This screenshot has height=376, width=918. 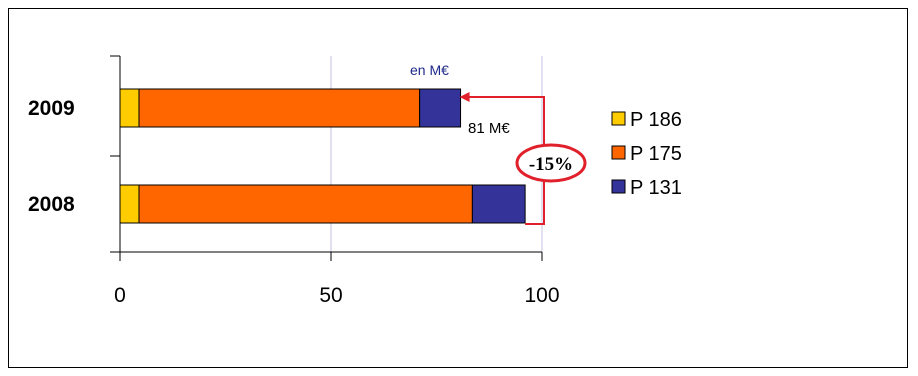 What do you see at coordinates (120, 295) in the screenshot?
I see `x-tick-label-0: 0` at bounding box center [120, 295].